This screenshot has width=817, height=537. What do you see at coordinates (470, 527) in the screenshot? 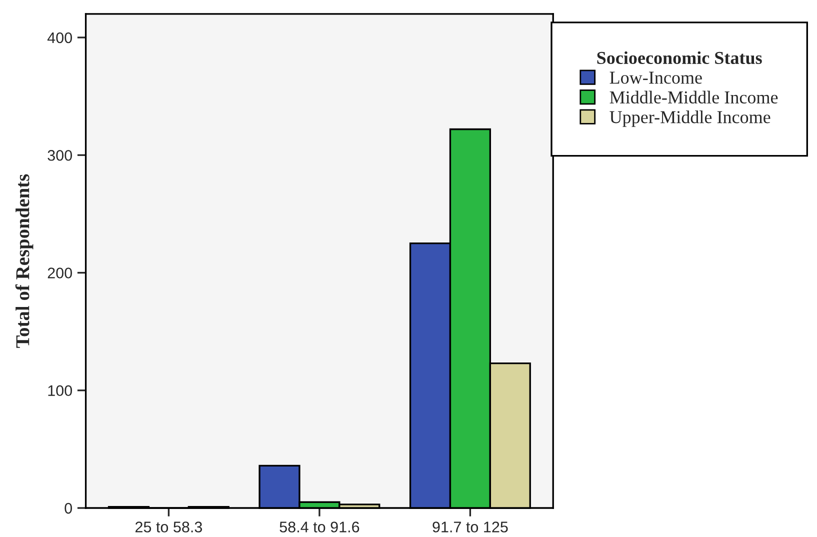
I see `x-tick-label: 91.7 to 125` at bounding box center [470, 527].